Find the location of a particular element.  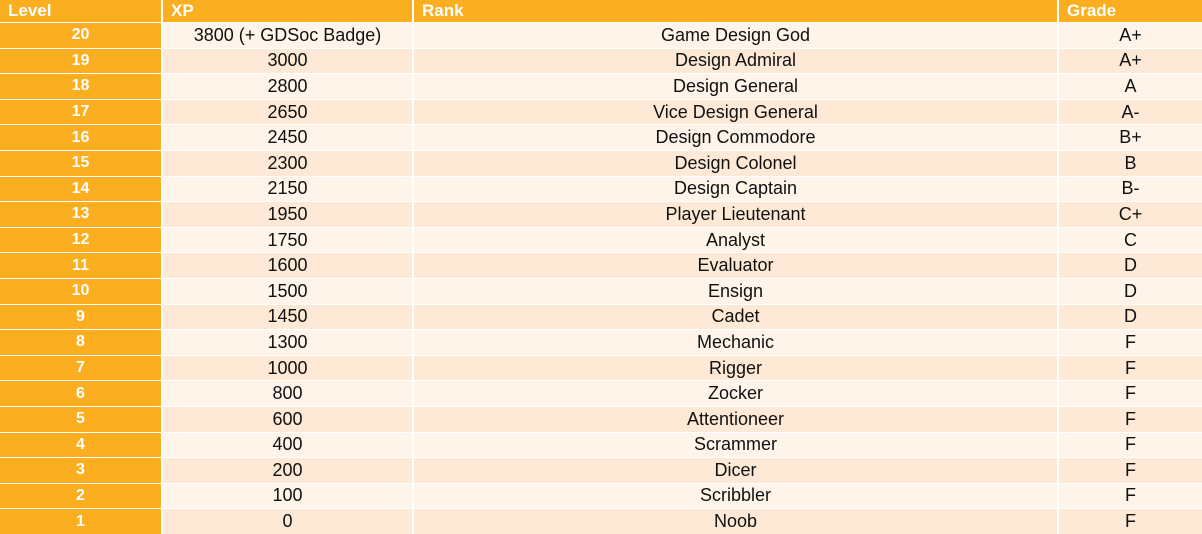

cell-rank: Design Captain is located at coordinates (736, 189).